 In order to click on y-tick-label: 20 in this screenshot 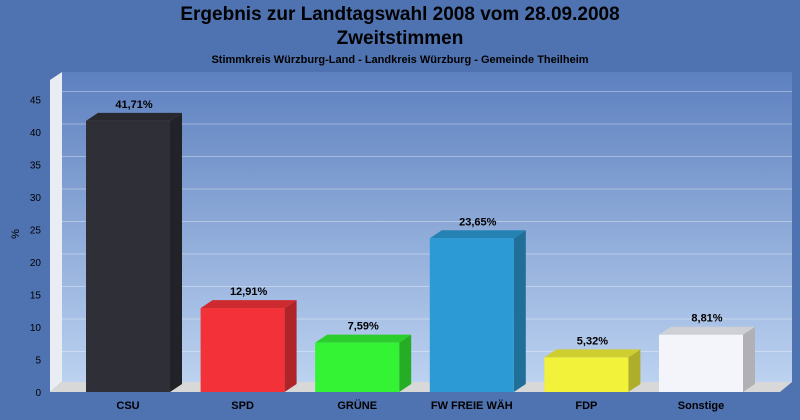, I will do `click(36, 263)`.